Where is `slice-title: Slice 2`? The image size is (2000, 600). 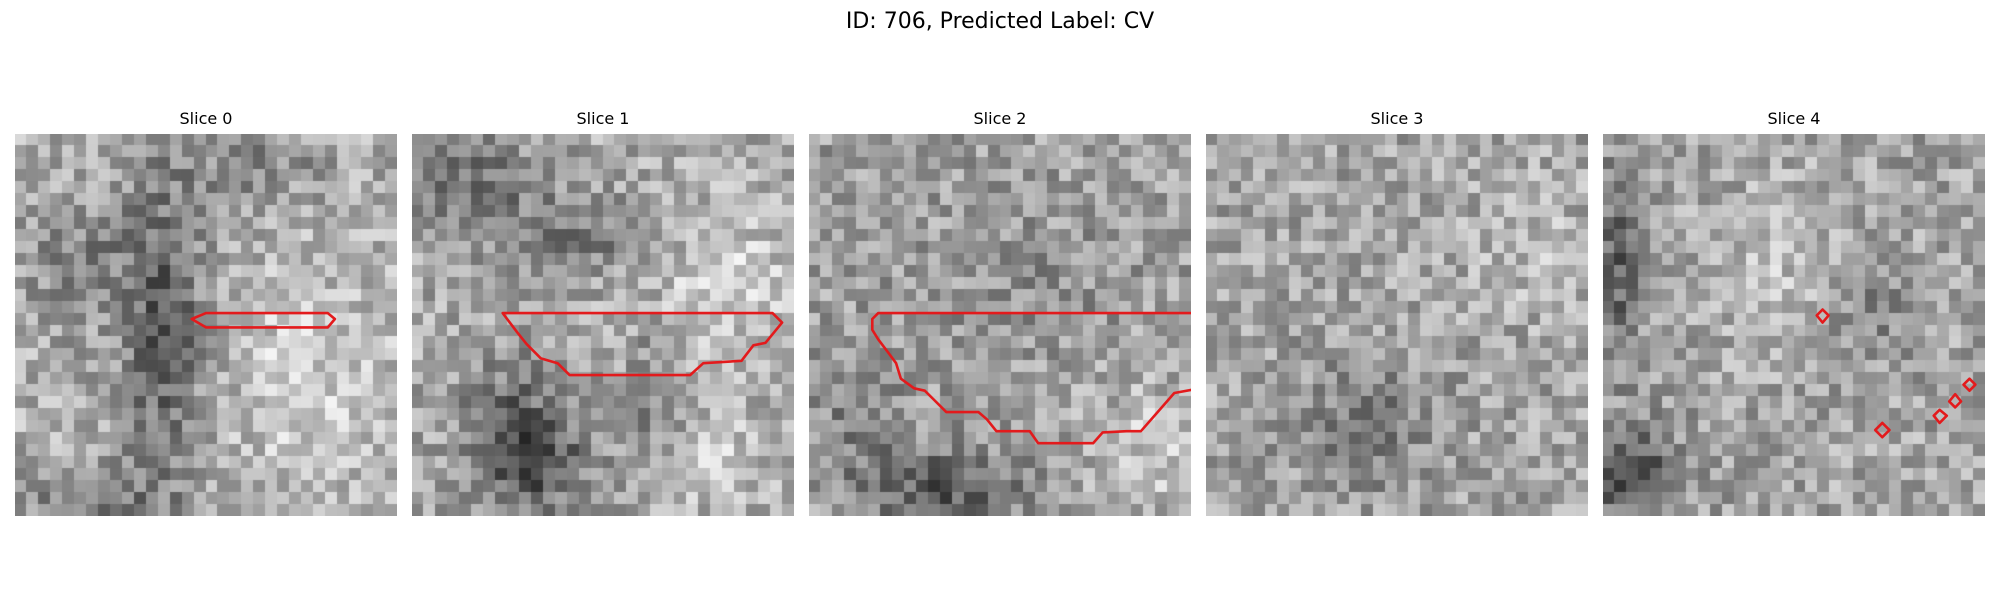 slice-title: Slice 2 is located at coordinates (1000, 118).